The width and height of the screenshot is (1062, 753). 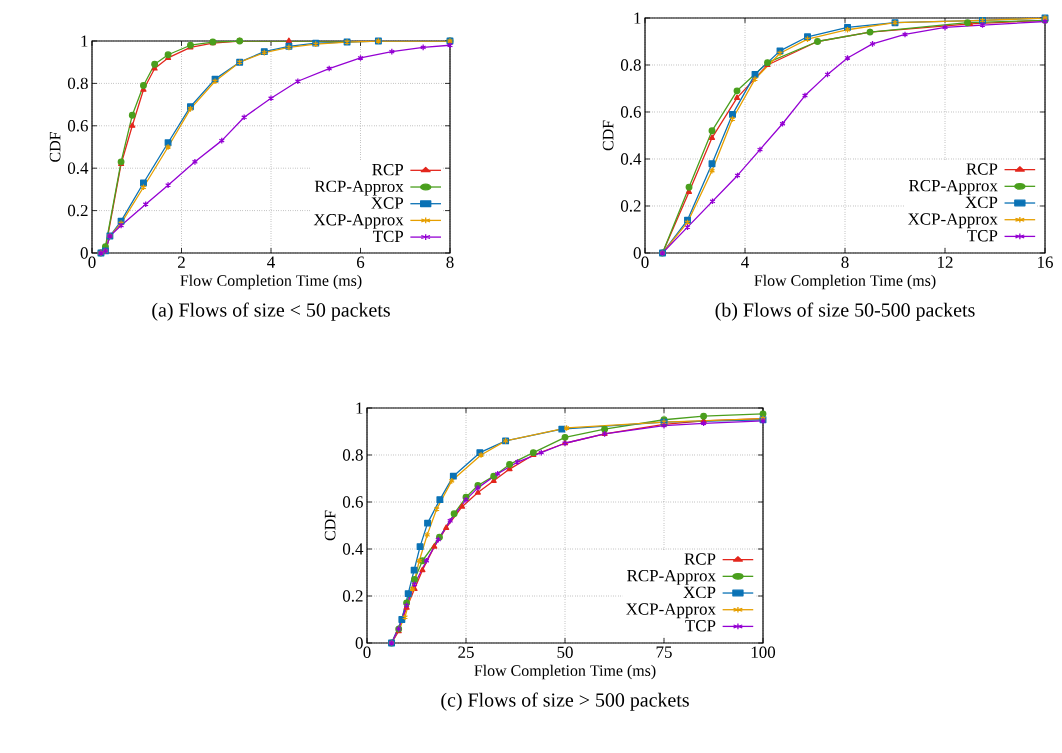 I want to click on text: (a) Flows of size < 50 packets, so click(x=271, y=311).